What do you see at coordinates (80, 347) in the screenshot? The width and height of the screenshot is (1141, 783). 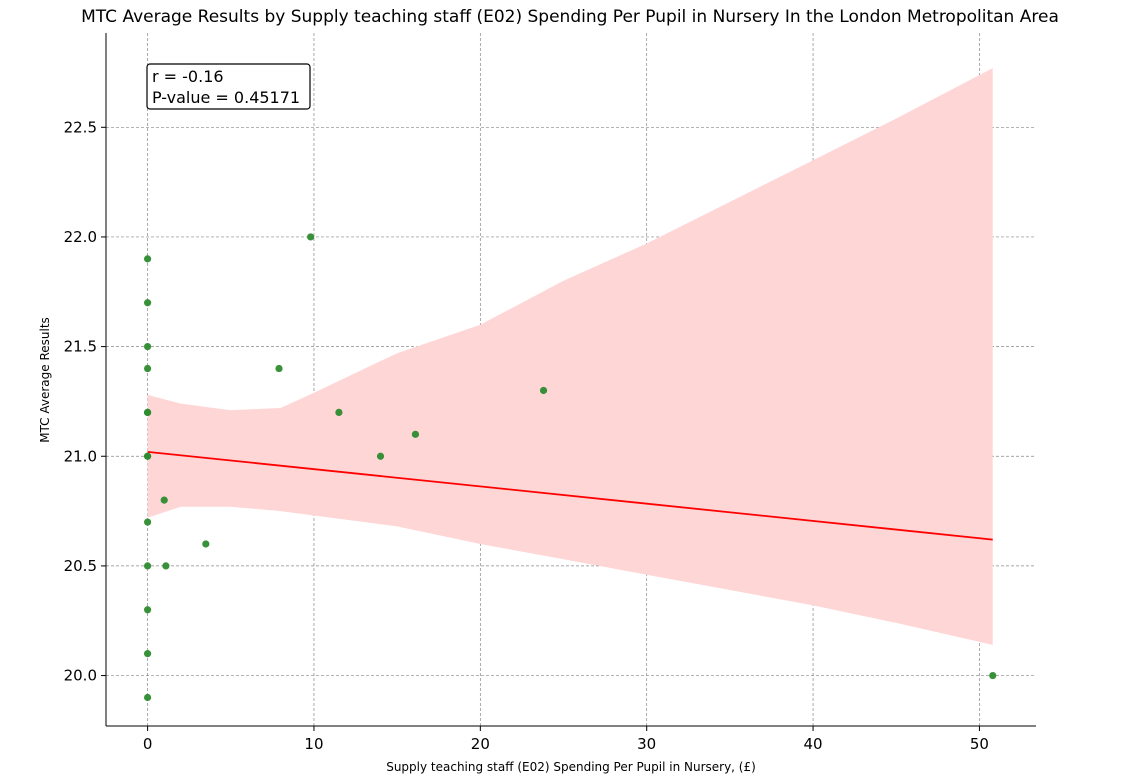 I see `y-tick-label-3: 21.5` at bounding box center [80, 347].